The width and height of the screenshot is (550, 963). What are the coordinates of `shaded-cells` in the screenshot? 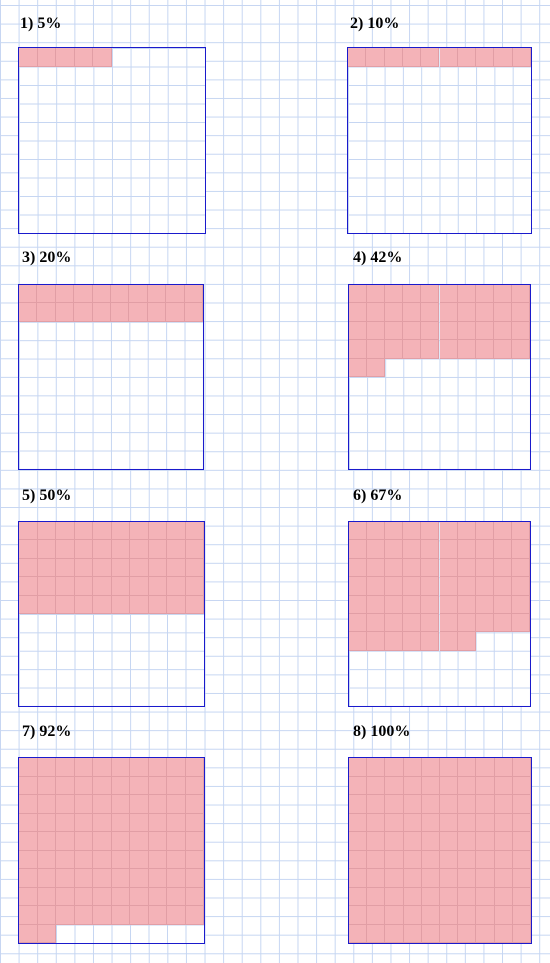 It's located at (111, 614).